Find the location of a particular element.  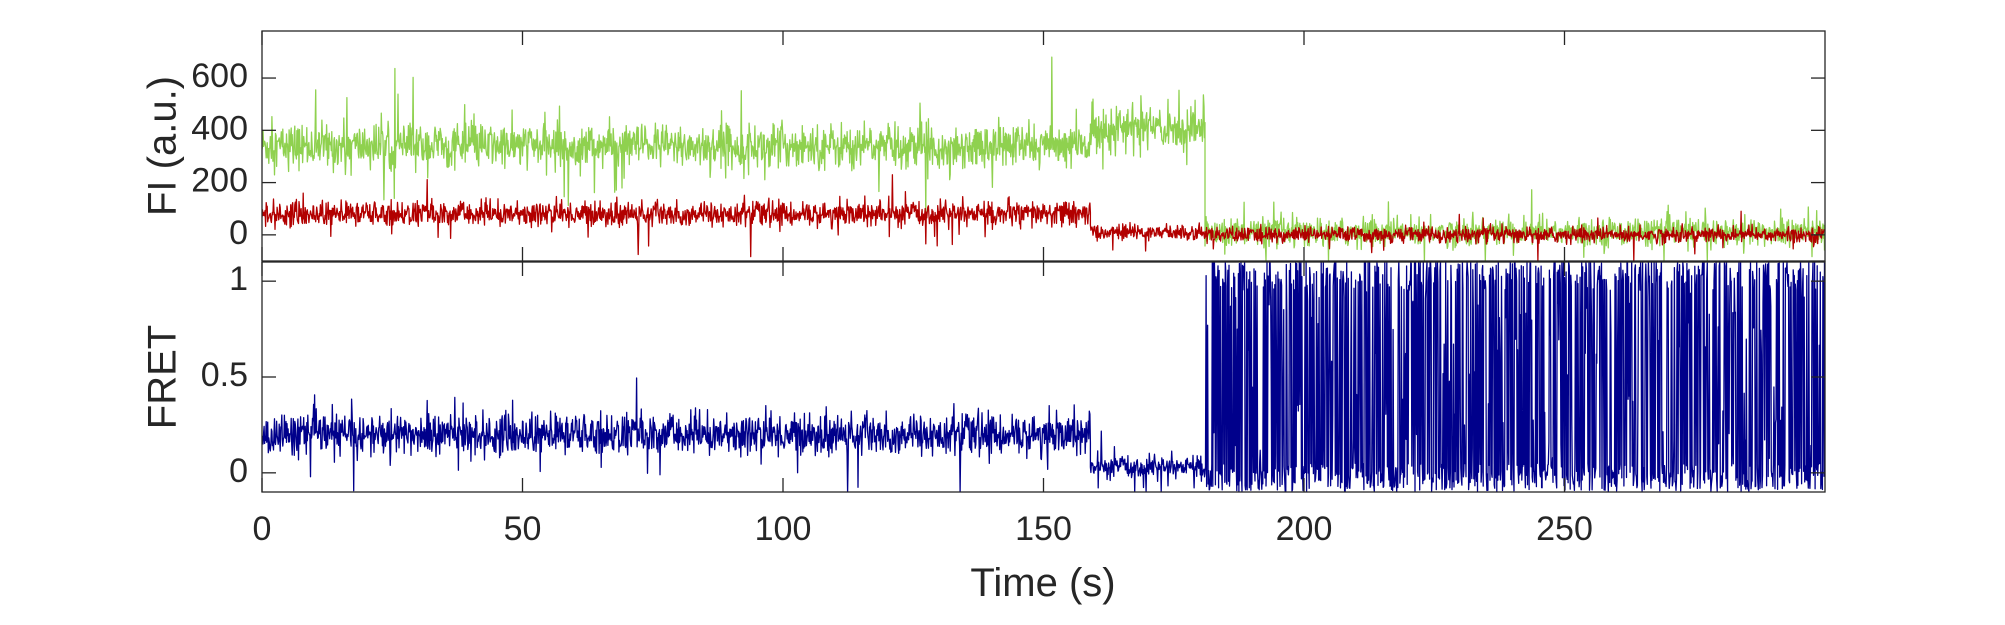

x-axis-label: Time (s) is located at coordinates (1042, 583).